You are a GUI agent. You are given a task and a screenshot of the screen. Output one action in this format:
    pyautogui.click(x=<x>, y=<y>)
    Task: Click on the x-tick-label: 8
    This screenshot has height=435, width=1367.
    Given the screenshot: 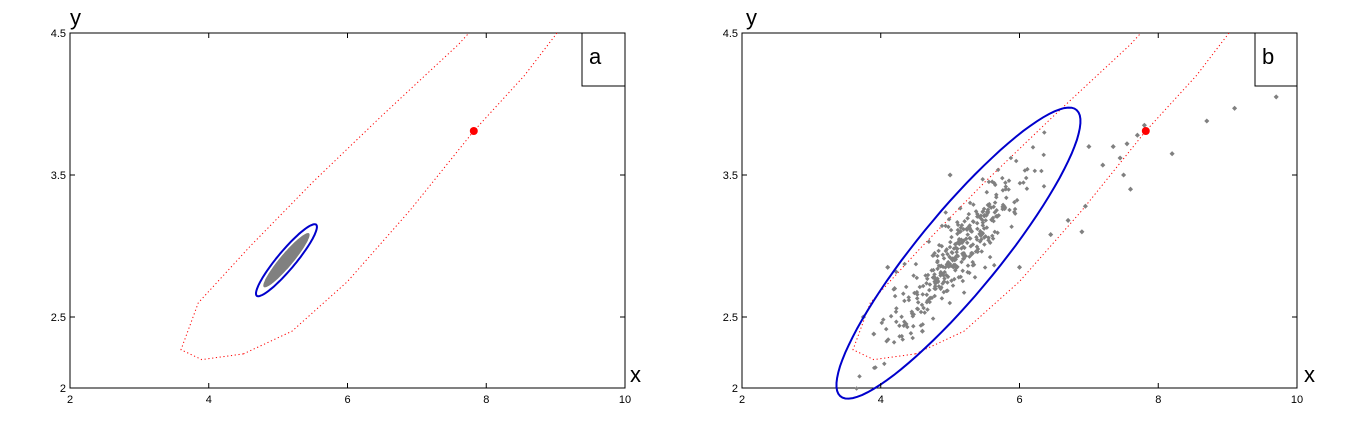 What is the action you would take?
    pyautogui.click(x=1158, y=400)
    